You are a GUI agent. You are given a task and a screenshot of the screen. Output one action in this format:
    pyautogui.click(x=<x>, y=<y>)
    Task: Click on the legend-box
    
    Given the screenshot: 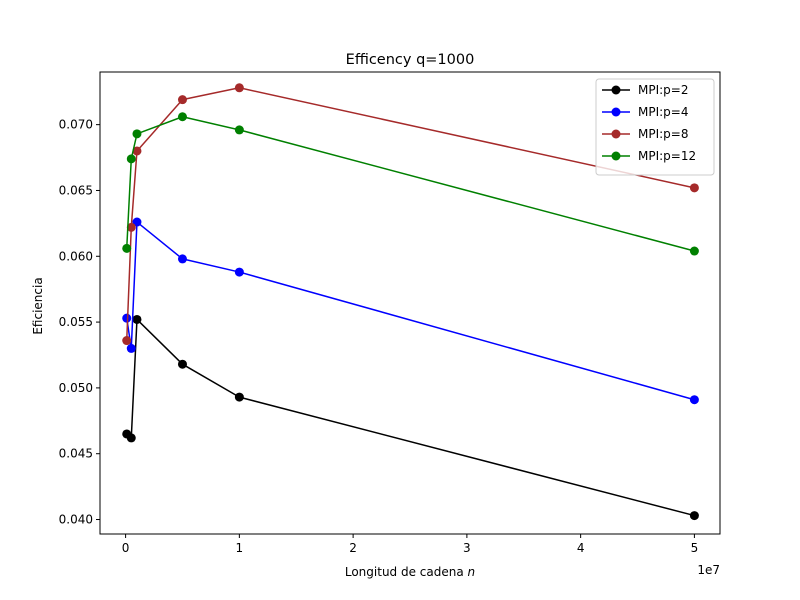 What is the action you would take?
    pyautogui.click(x=655, y=127)
    